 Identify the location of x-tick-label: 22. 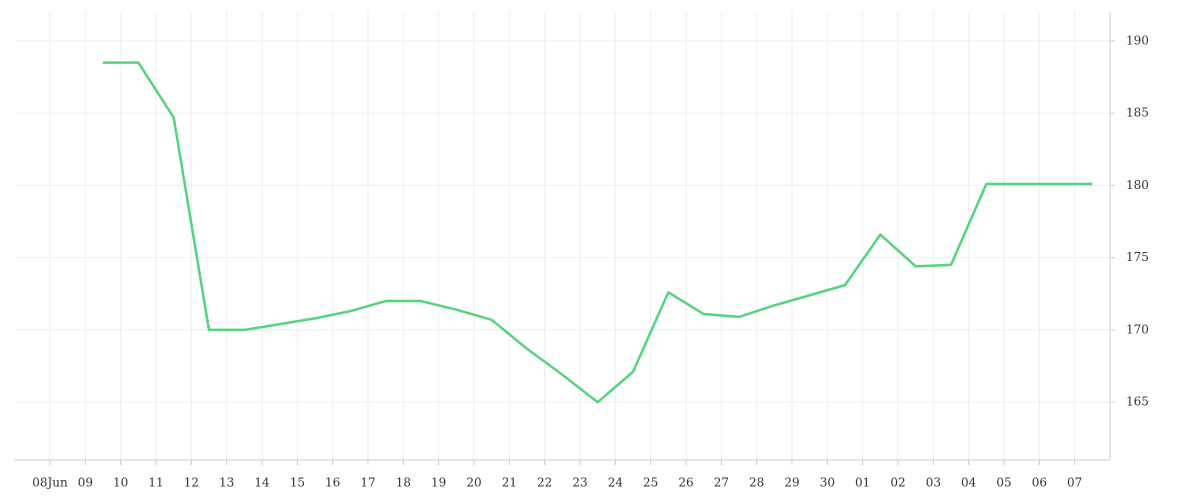
(544, 483).